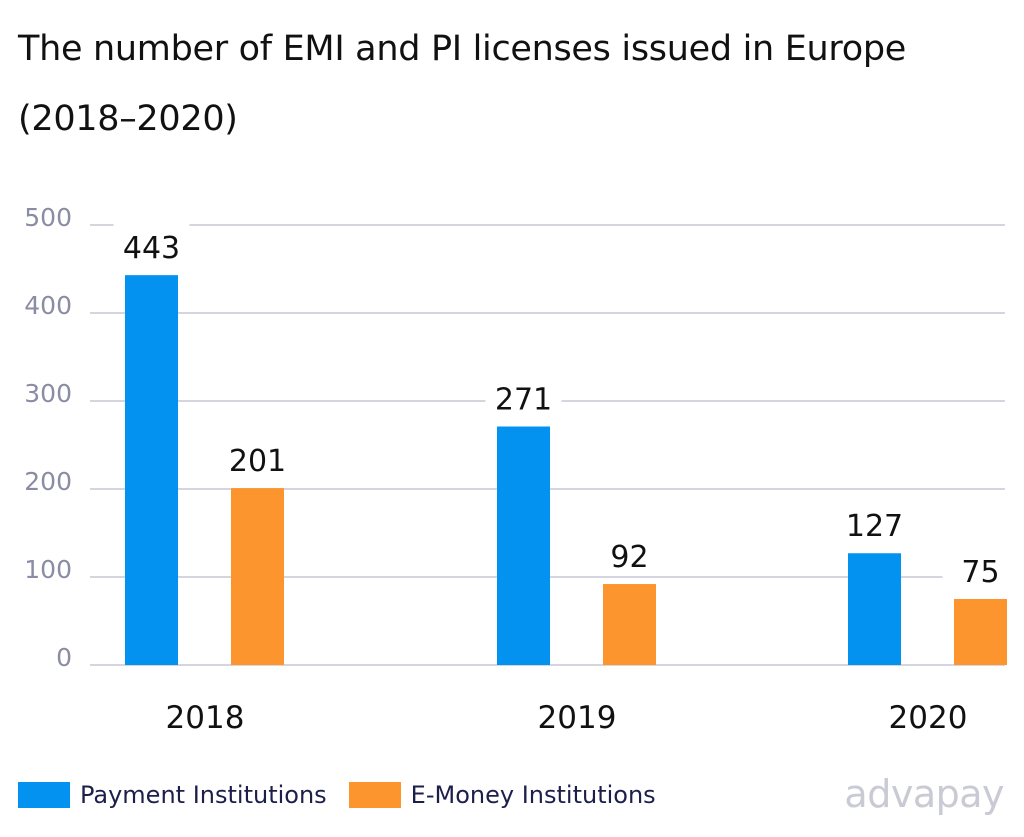 This screenshot has height=837, width=1024. I want to click on value-label: 271, so click(523, 400).